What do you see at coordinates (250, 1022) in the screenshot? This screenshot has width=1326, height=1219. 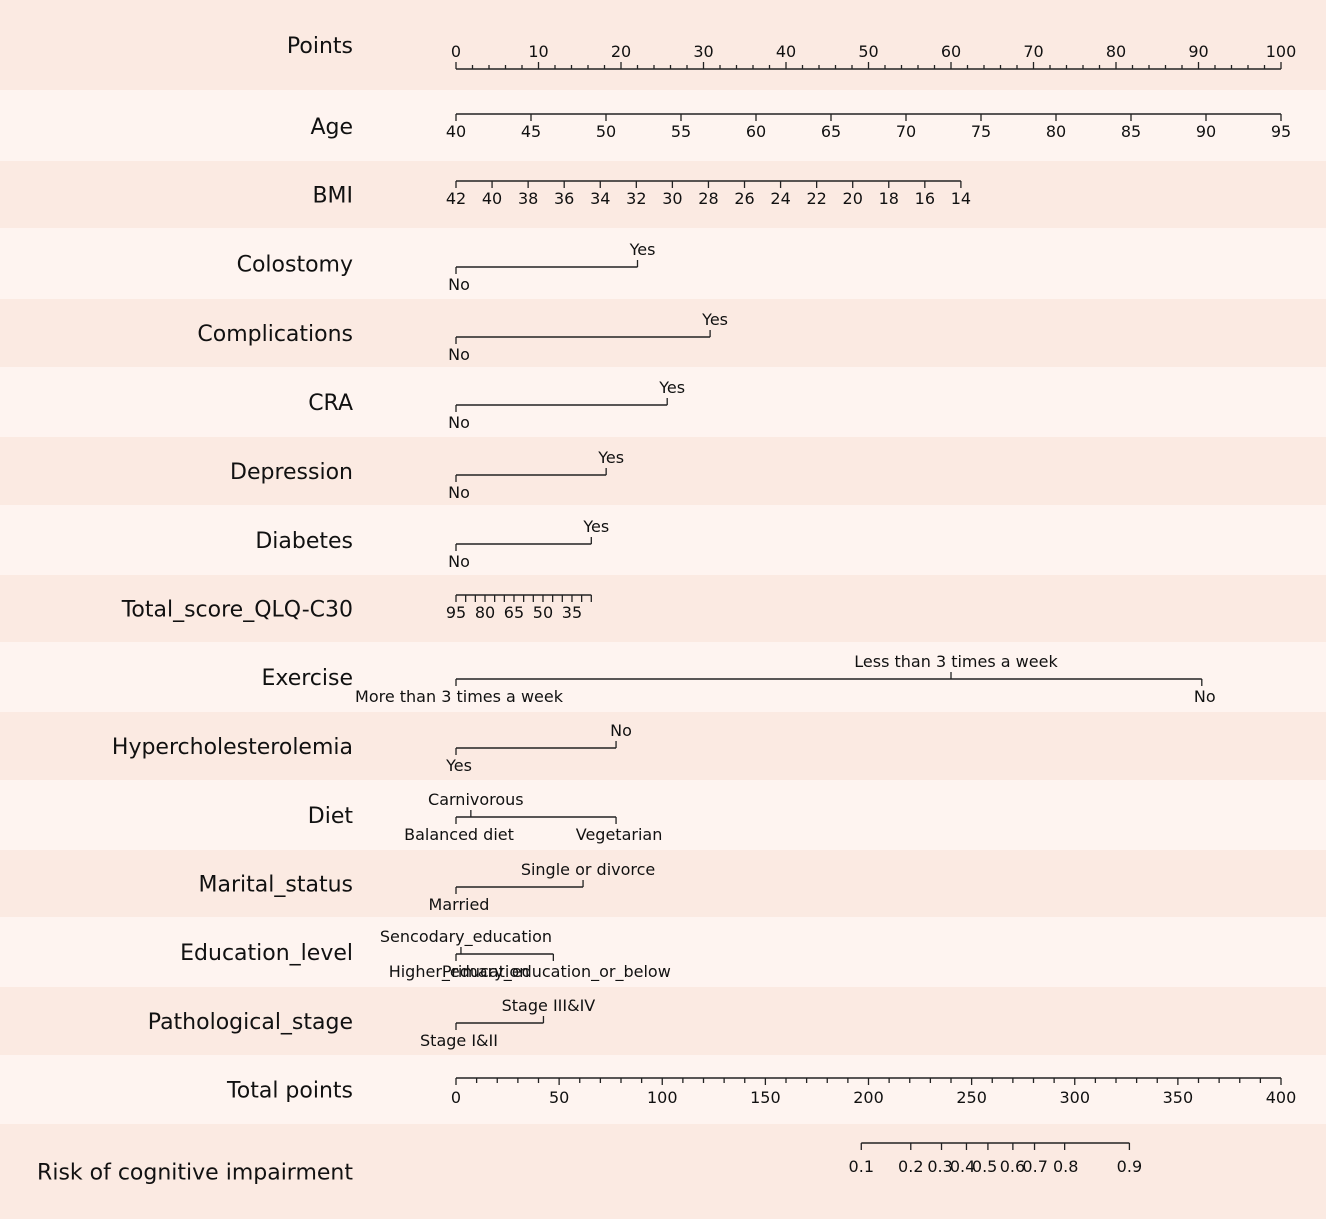 I see `row-label-stage: Pathological_stage` at bounding box center [250, 1022].